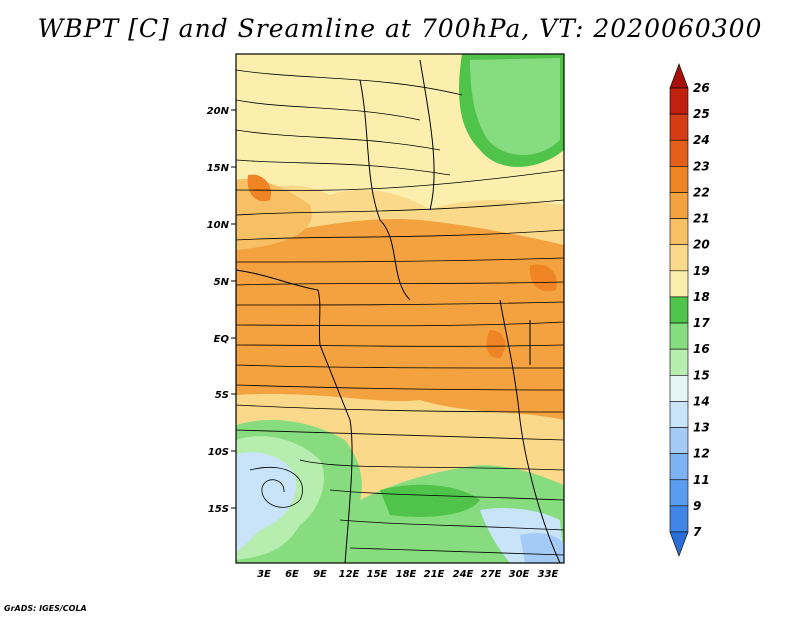 This screenshot has height=618, width=800. I want to click on lon-label: 12E, so click(349, 574).